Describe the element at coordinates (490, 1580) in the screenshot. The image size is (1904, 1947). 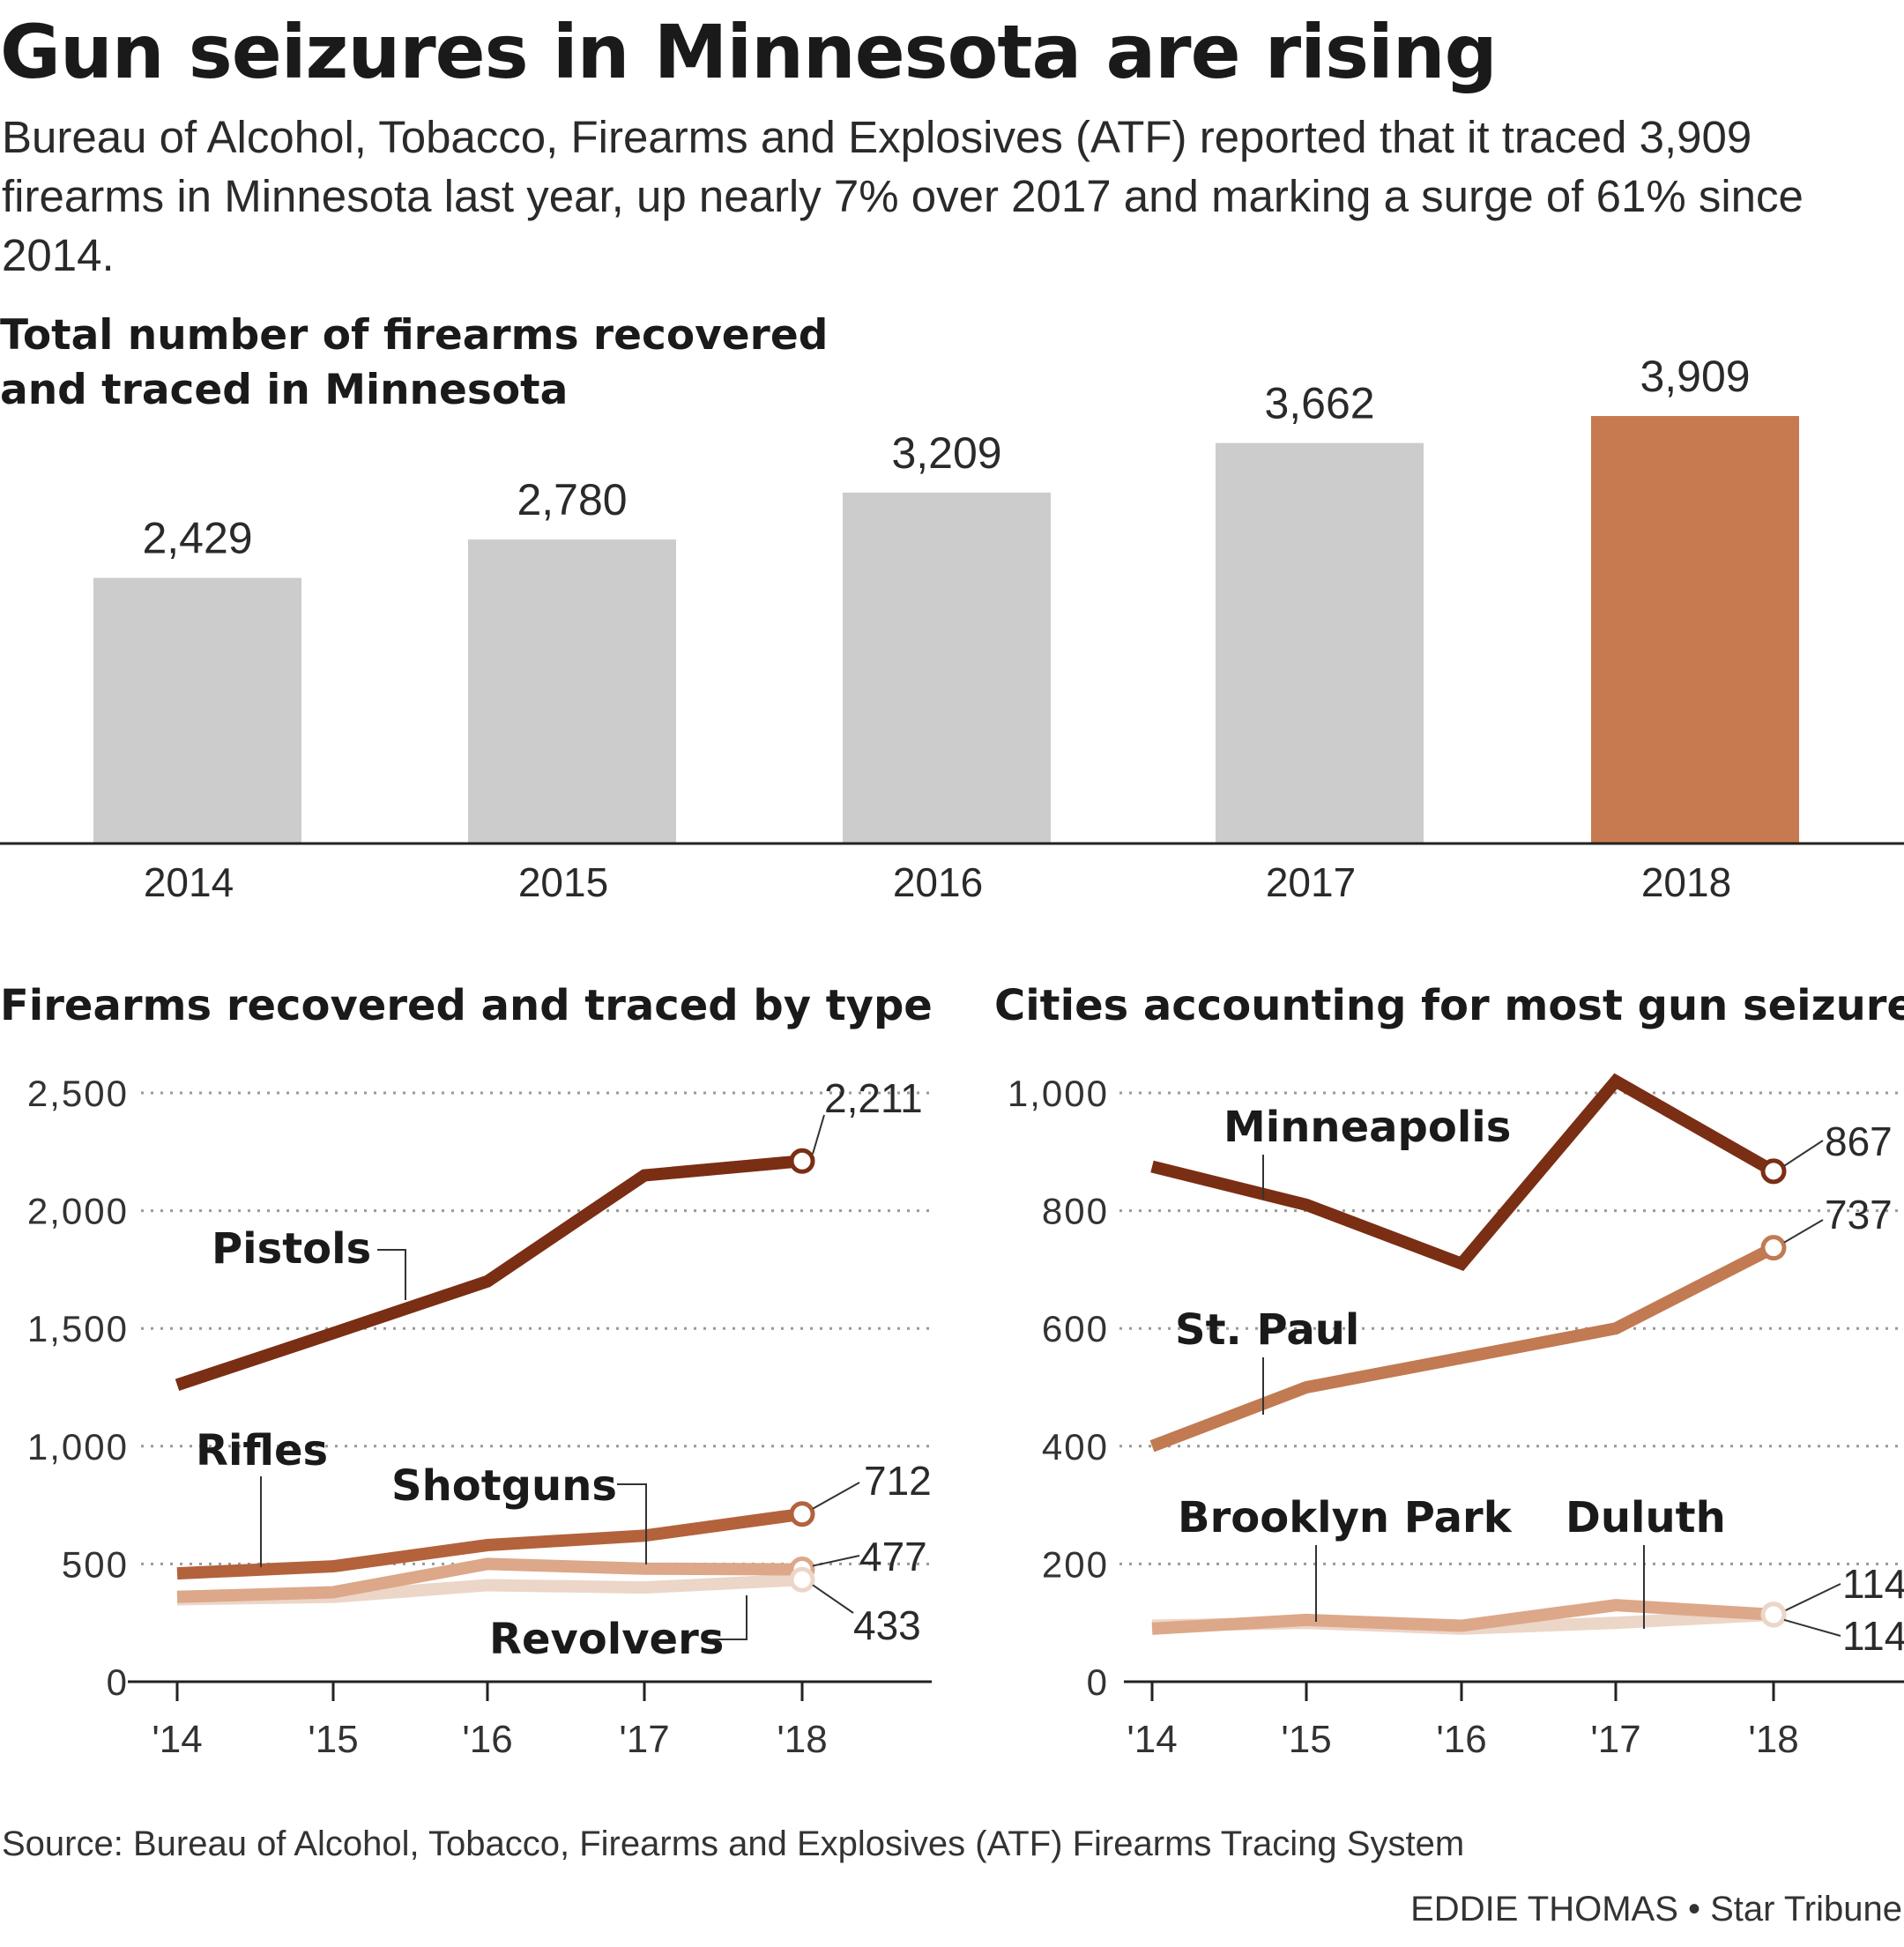
I see `type-series-line-shotguns` at that location.